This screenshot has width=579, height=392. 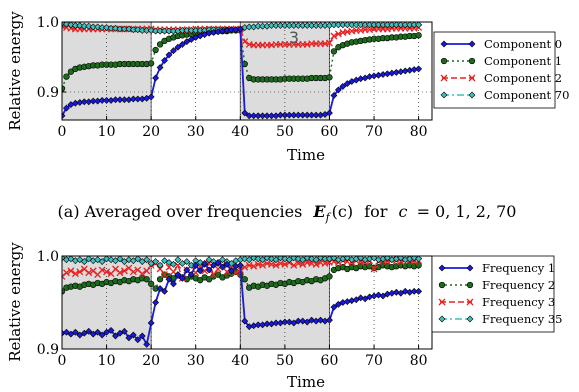 I want to click on legend-entry: Component 1, so click(x=501, y=61).